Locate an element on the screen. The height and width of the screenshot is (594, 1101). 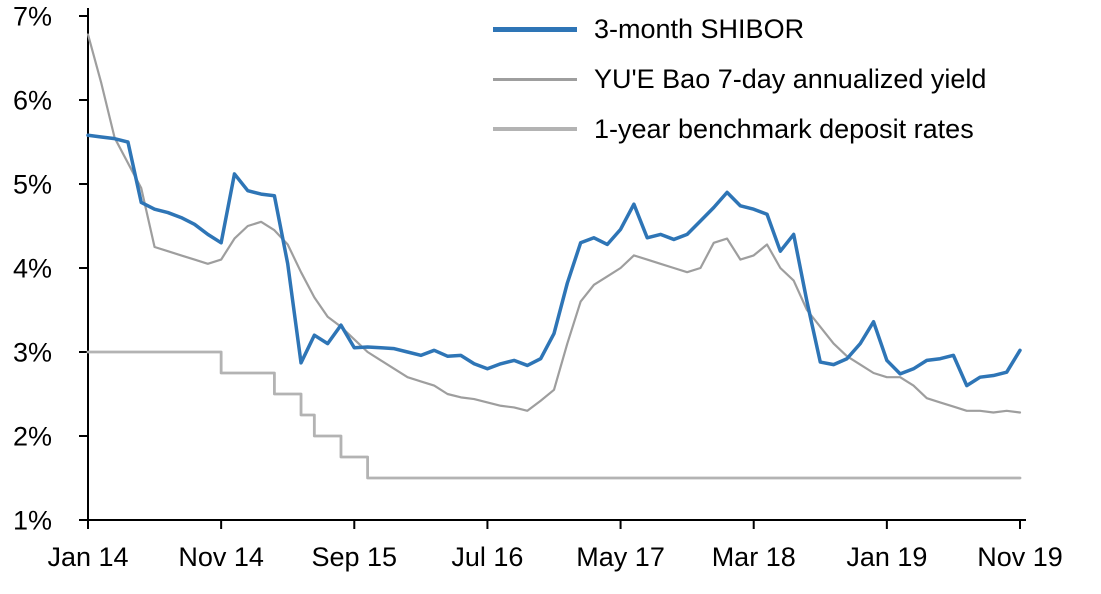
legend-label-yuebao: YU'E Bao 7-day annualized yield is located at coordinates (790, 78).